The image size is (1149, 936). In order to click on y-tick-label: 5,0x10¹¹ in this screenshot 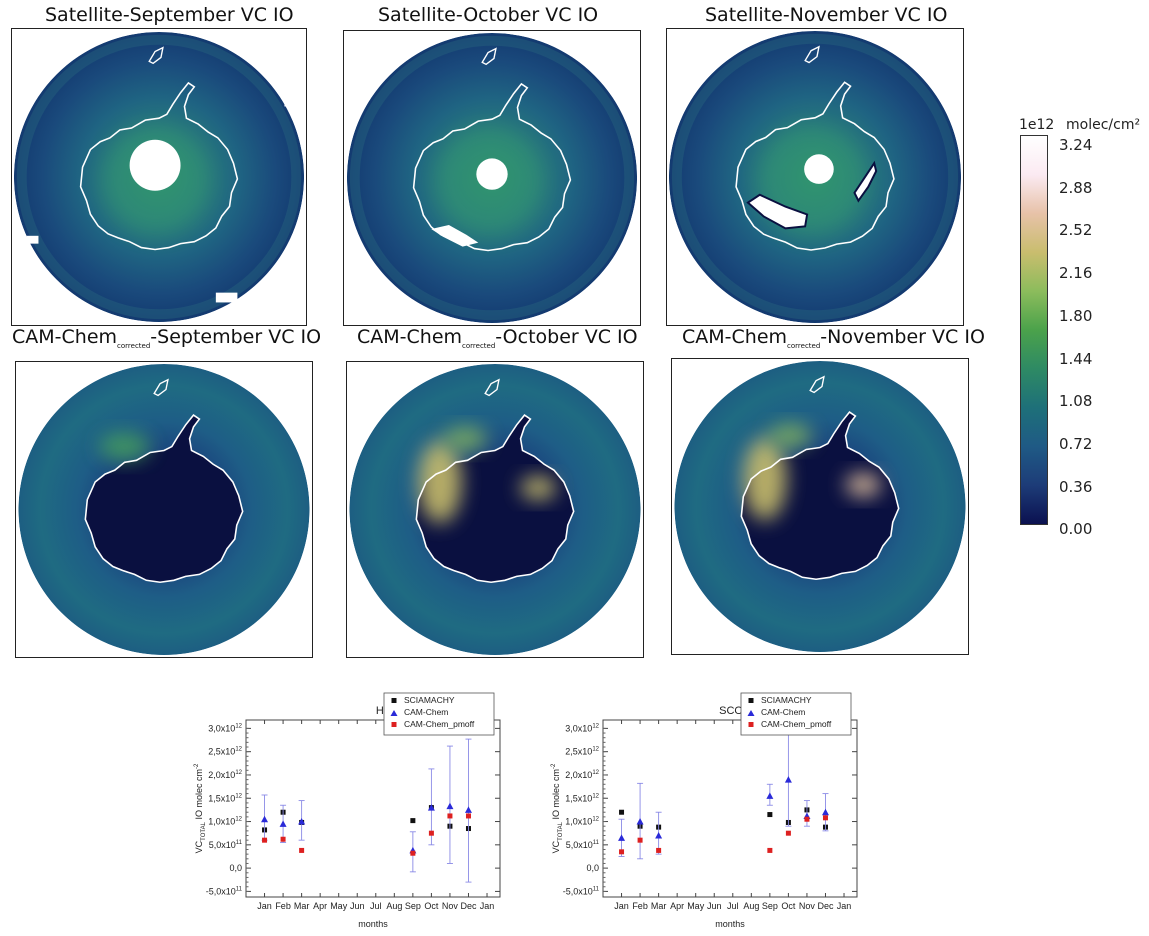, I will do `click(583, 845)`.